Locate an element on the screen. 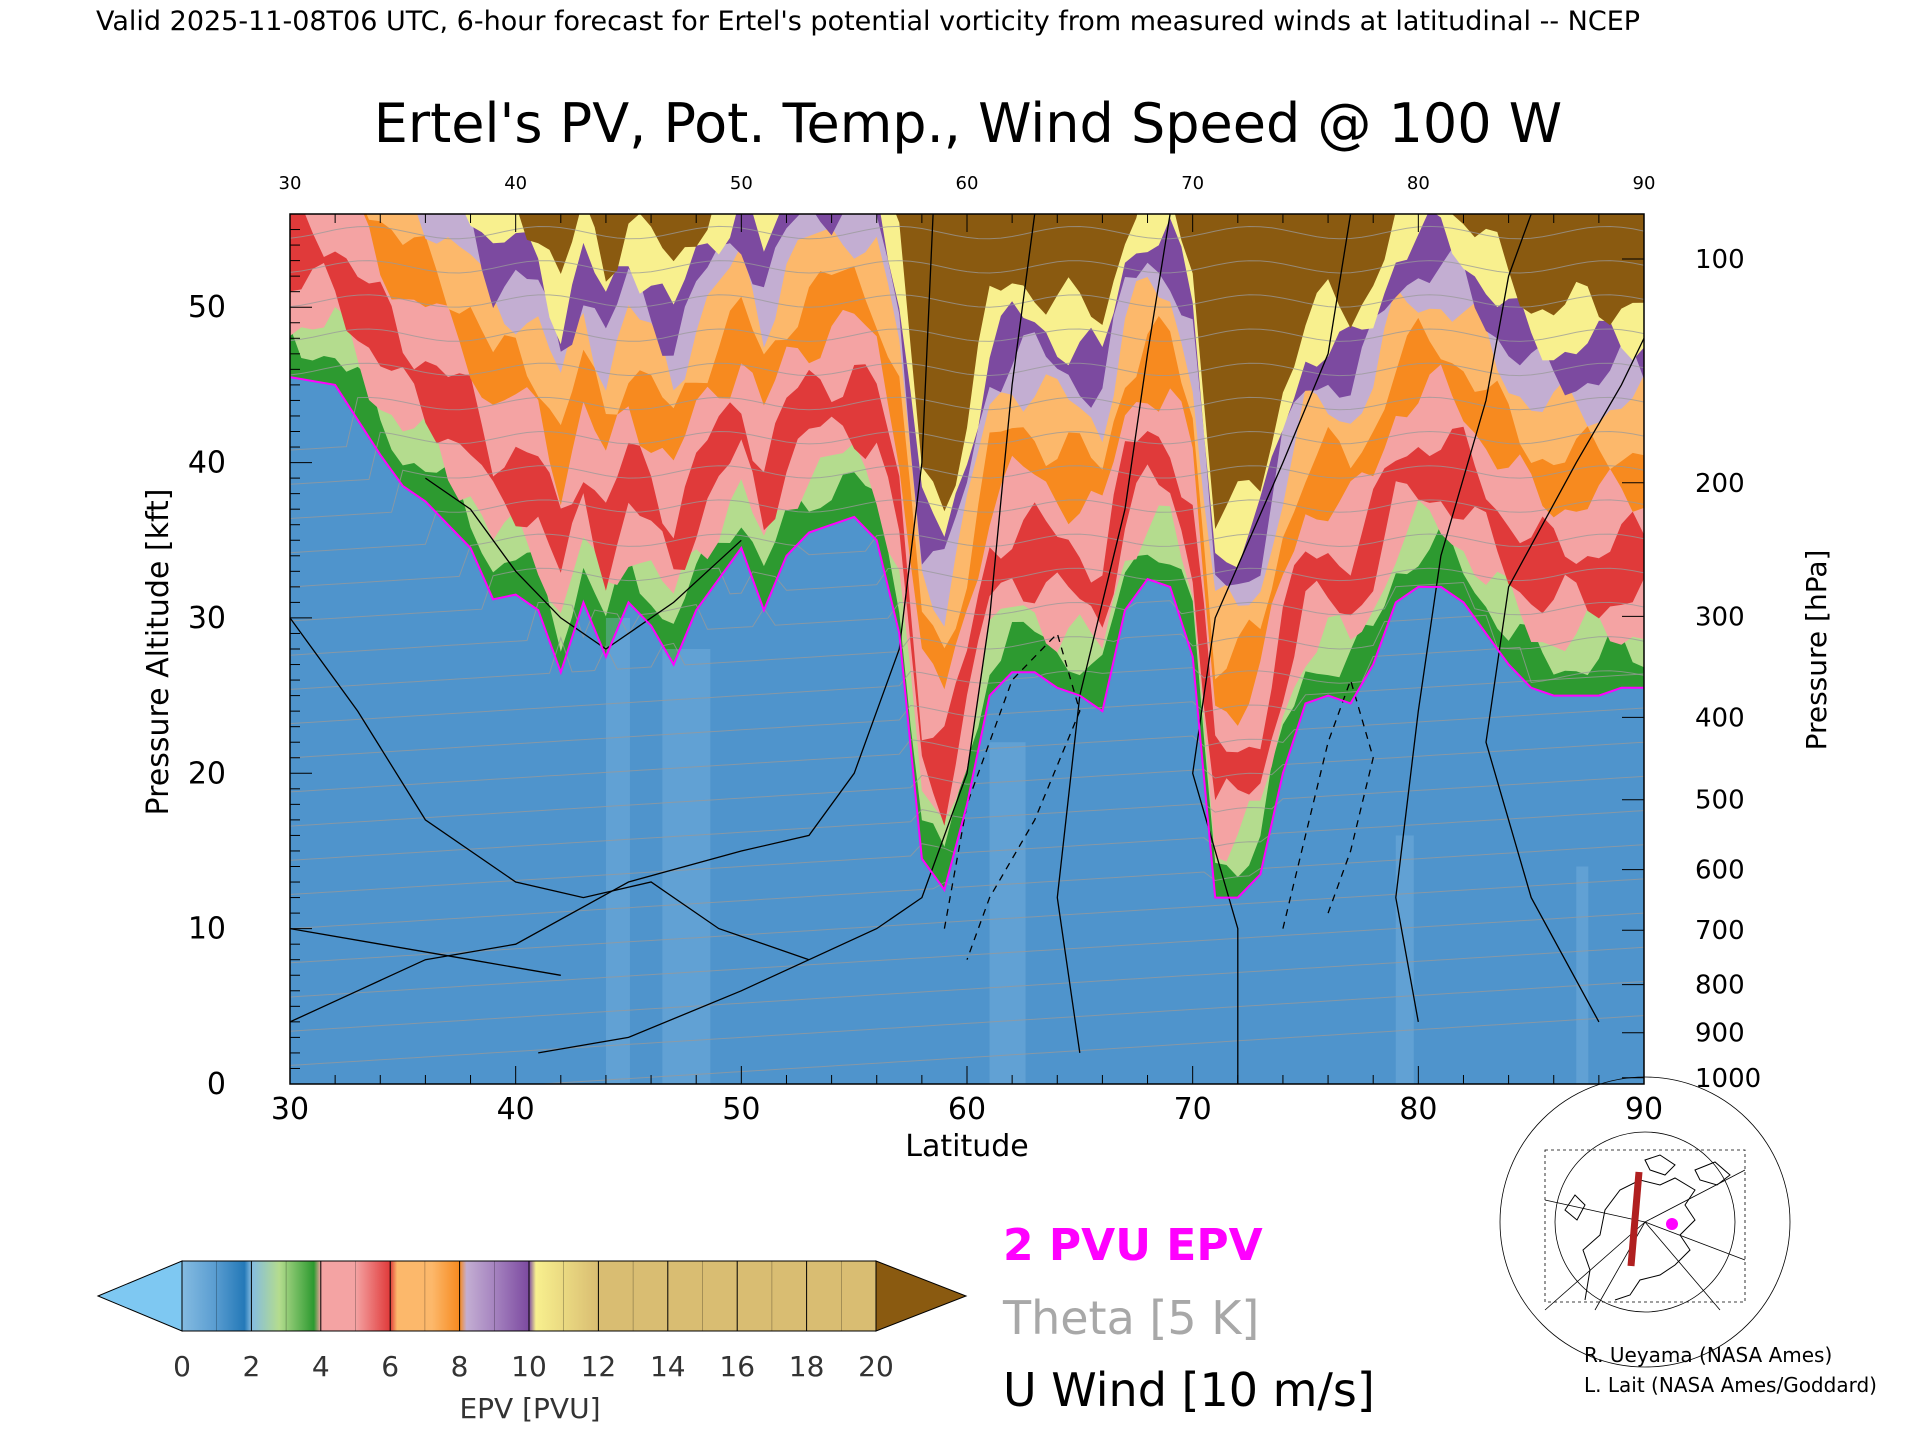  colorbar-high-arrow is located at coordinates (921, 1296).